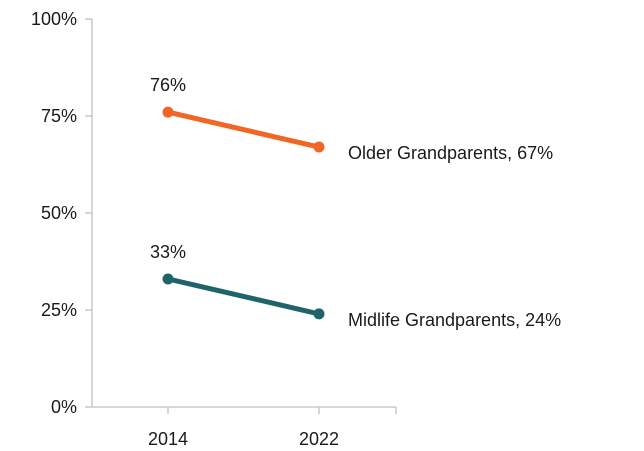  What do you see at coordinates (54, 19) in the screenshot?
I see `y-tick-label: 100%` at bounding box center [54, 19].